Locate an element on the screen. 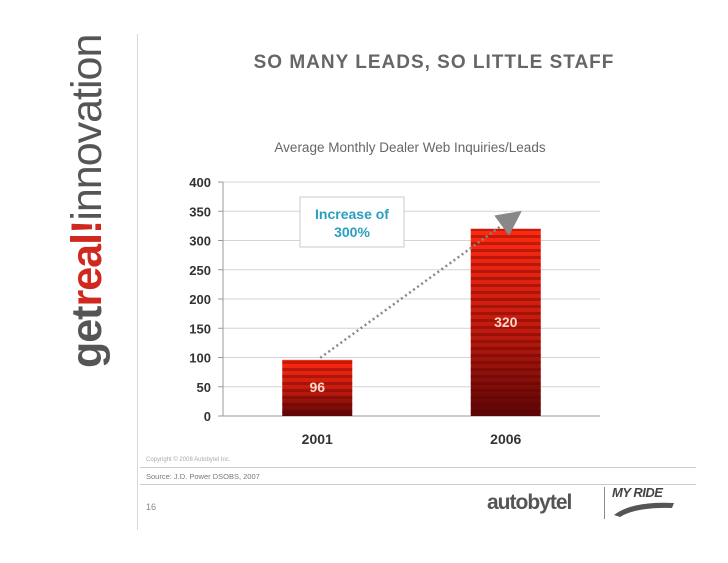  bar-stripes-2001 is located at coordinates (317, 387).